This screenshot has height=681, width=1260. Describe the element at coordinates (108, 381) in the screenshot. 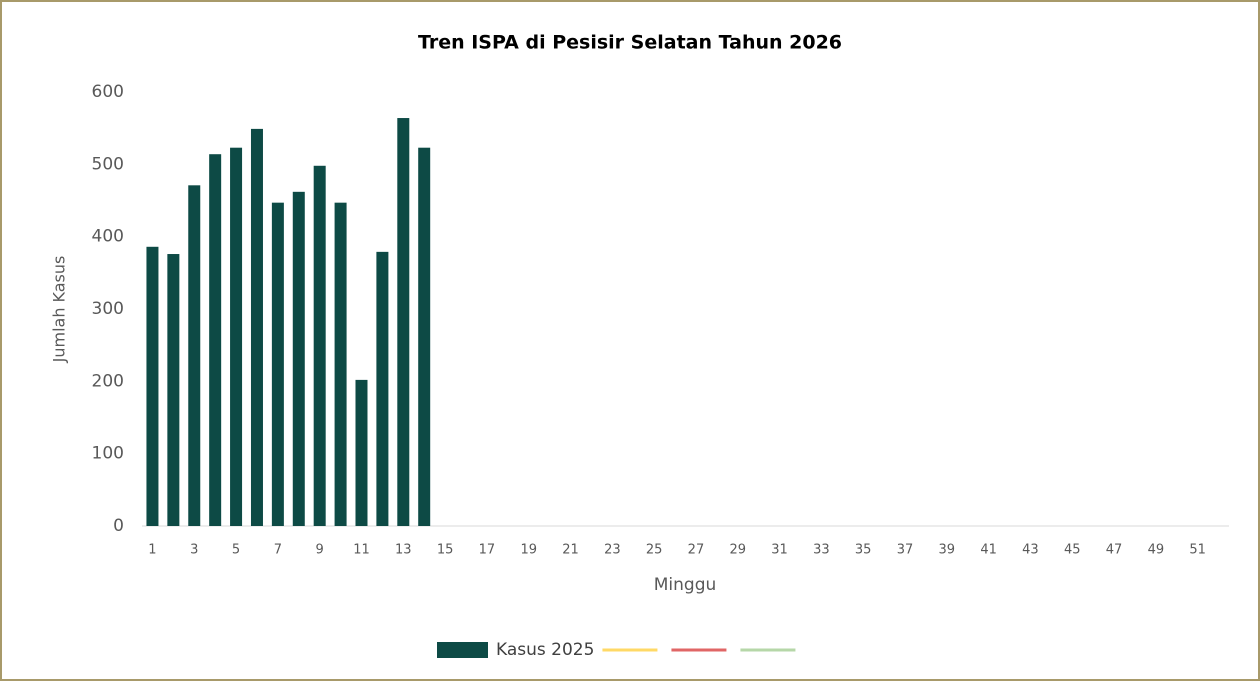

I see `y-tick-label: 200` at that location.